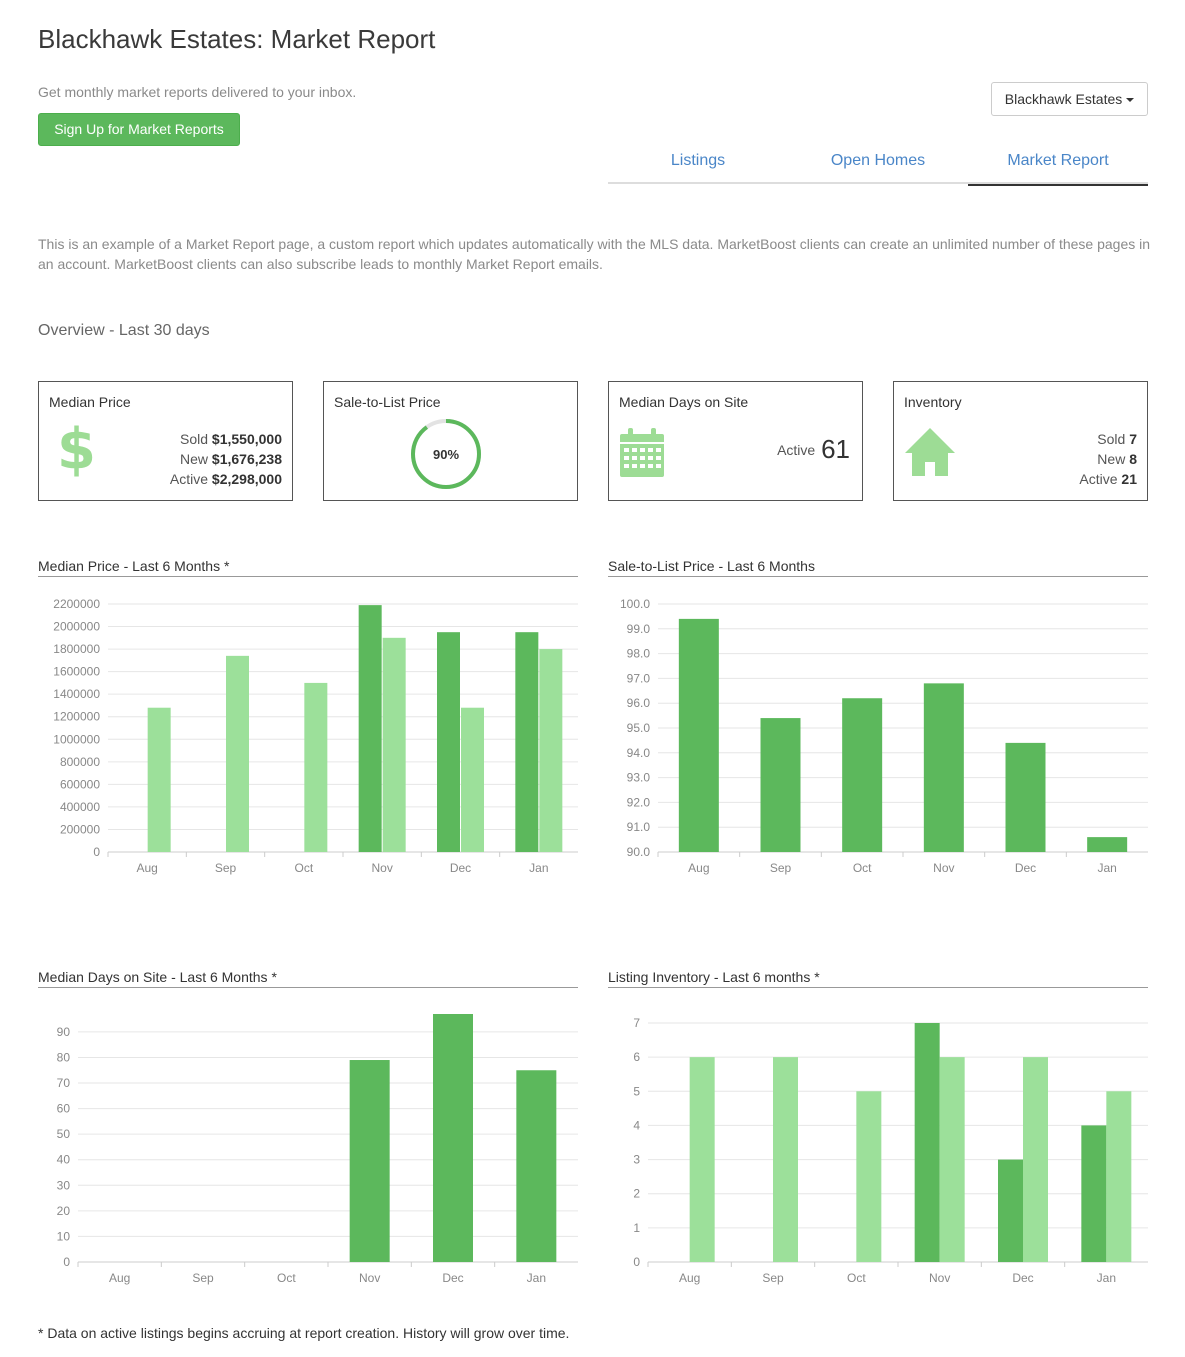  I want to click on new-median-price: $1,676,238, so click(246, 459).